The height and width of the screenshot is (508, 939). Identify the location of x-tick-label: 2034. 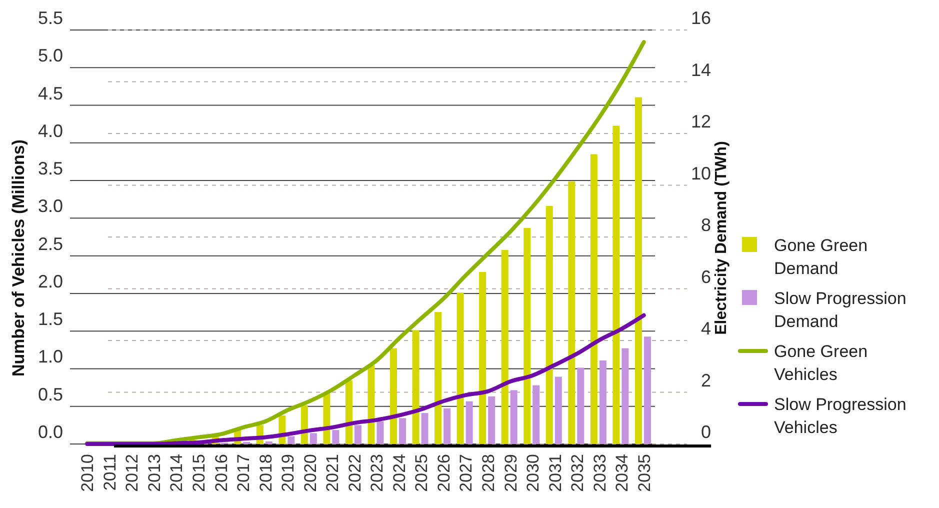
(622, 473).